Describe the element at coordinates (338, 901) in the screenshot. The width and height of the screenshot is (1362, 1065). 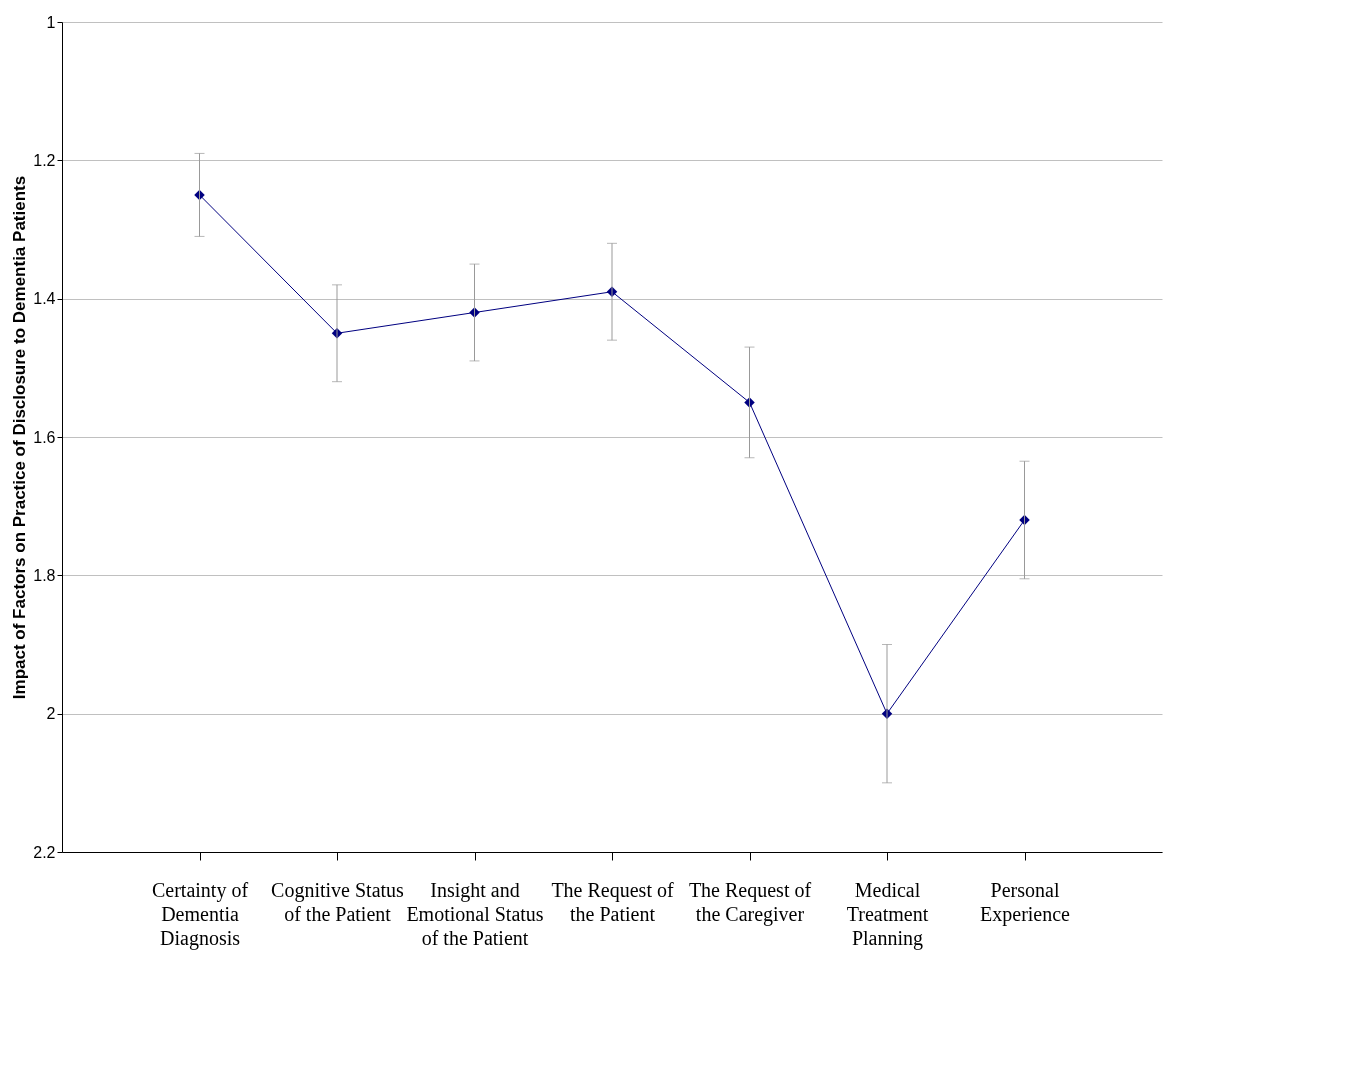
I see `x-tick-label: Cognitive Status of the Patient` at that location.